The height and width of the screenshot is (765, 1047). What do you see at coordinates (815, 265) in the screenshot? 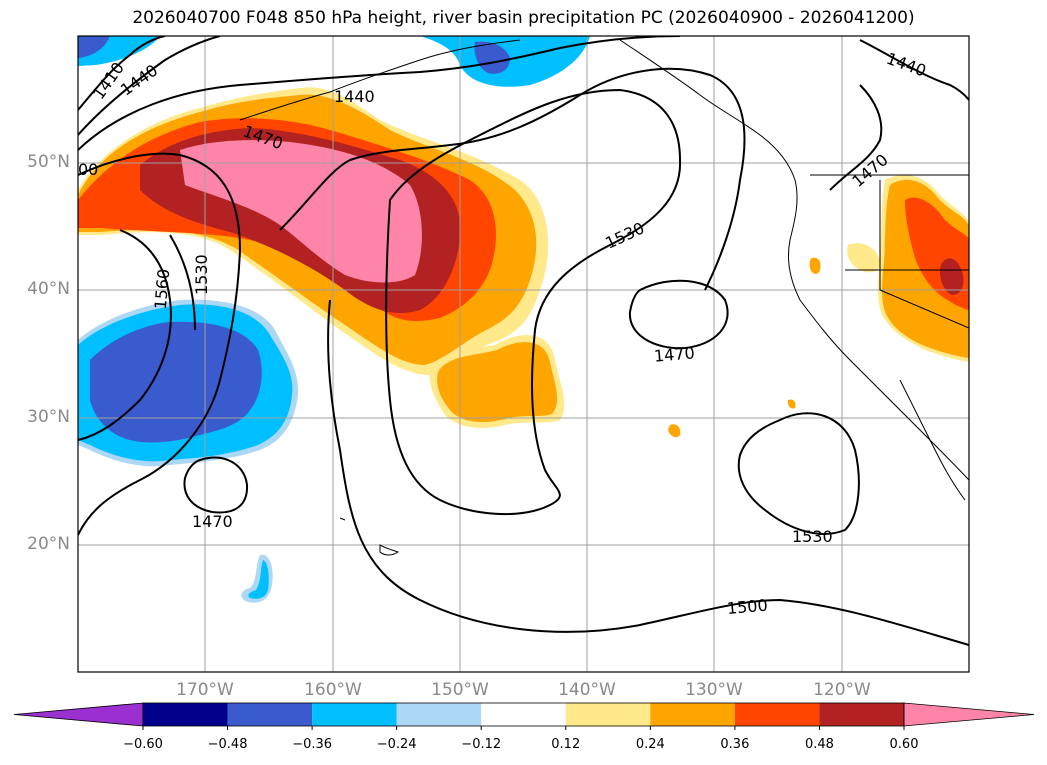
I see `precip-spot-oregon` at bounding box center [815, 265].